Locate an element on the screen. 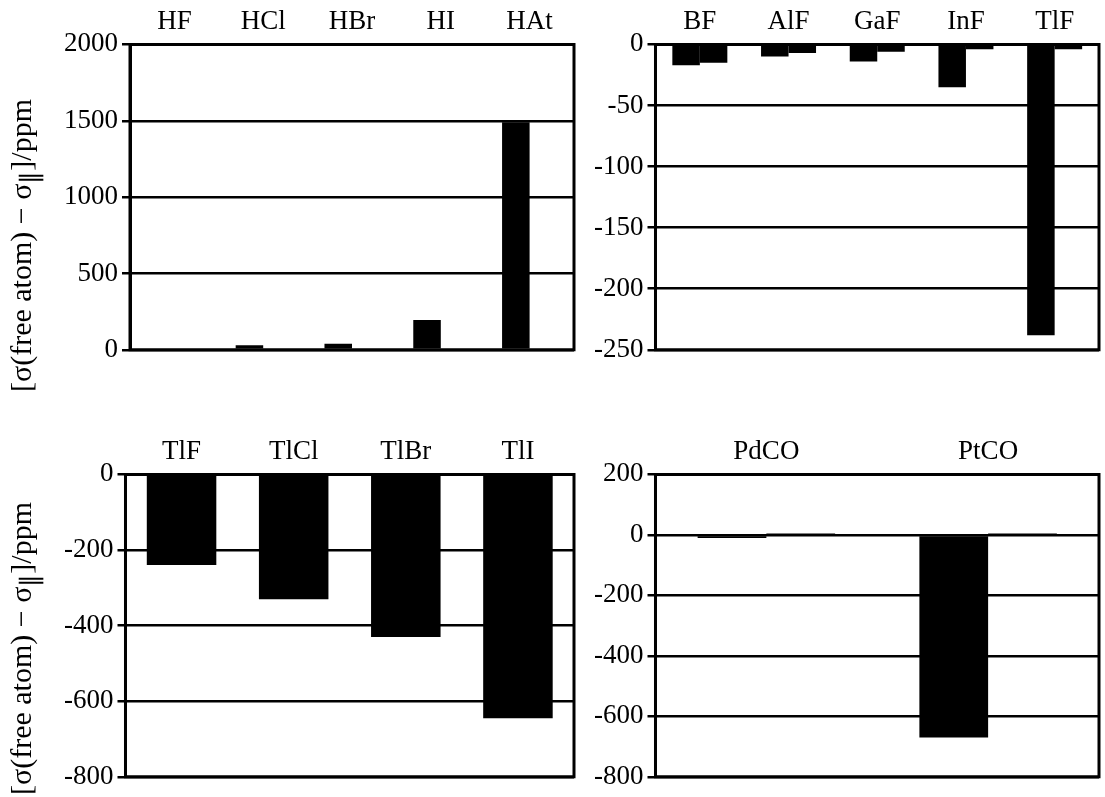  y-tick-label: 200 is located at coordinates (623, 472).